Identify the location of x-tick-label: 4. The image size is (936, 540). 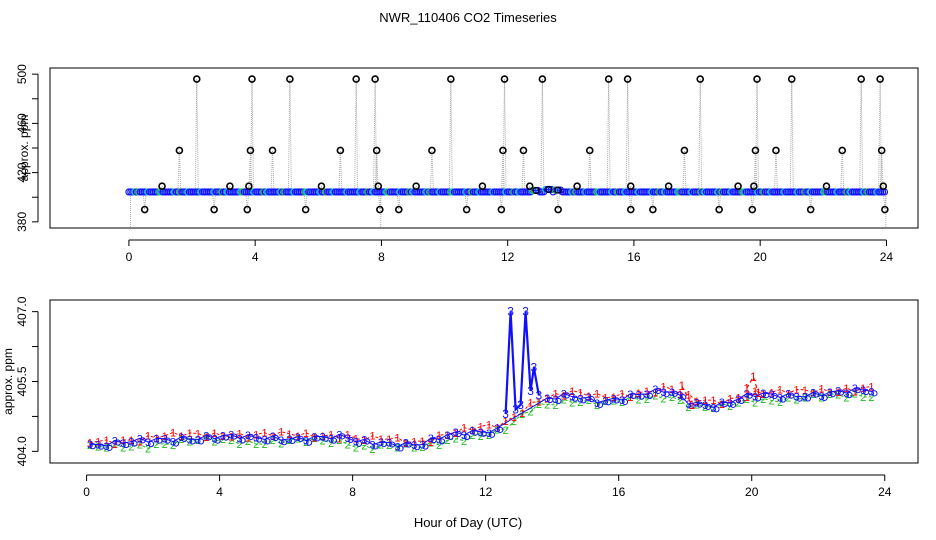
(219, 492).